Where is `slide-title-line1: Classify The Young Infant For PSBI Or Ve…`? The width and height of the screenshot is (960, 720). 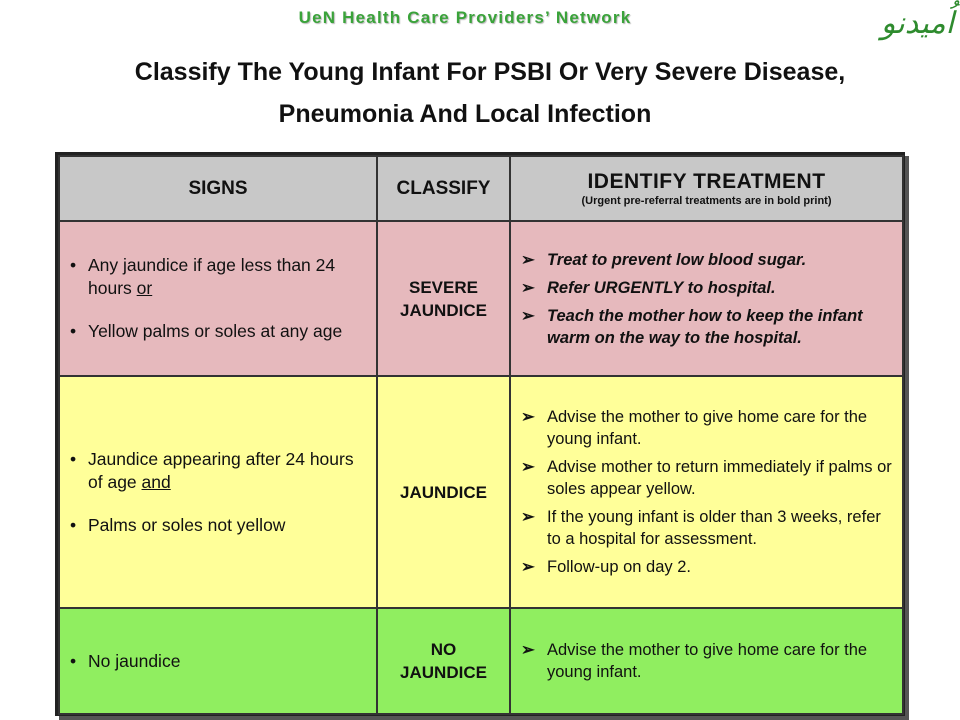
slide-title-line1: Classify The Young Infant For PSBI Or Ve… is located at coordinates (490, 72).